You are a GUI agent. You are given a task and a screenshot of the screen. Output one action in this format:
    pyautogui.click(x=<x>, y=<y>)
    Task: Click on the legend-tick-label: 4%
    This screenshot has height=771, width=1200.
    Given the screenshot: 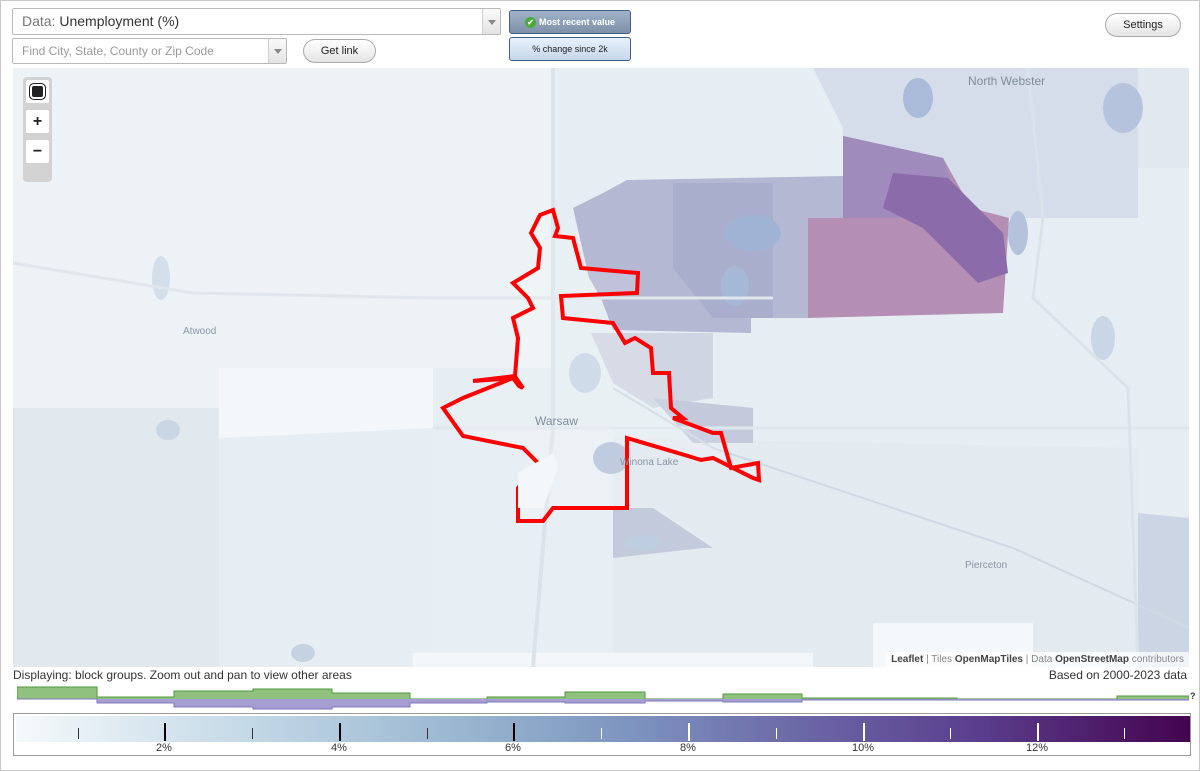 What is the action you would take?
    pyautogui.click(x=339, y=748)
    